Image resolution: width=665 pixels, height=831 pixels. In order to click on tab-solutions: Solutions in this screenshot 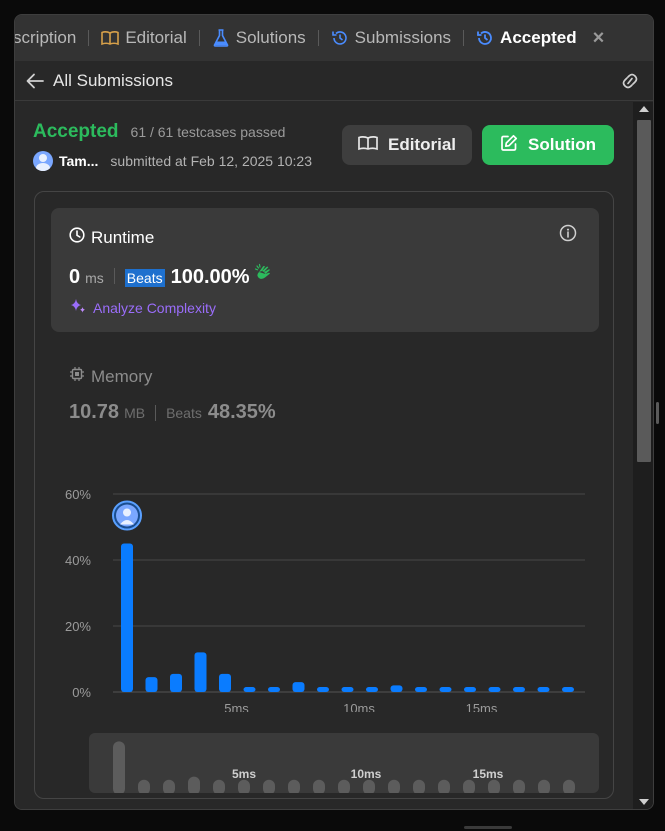, I will do `click(259, 38)`.